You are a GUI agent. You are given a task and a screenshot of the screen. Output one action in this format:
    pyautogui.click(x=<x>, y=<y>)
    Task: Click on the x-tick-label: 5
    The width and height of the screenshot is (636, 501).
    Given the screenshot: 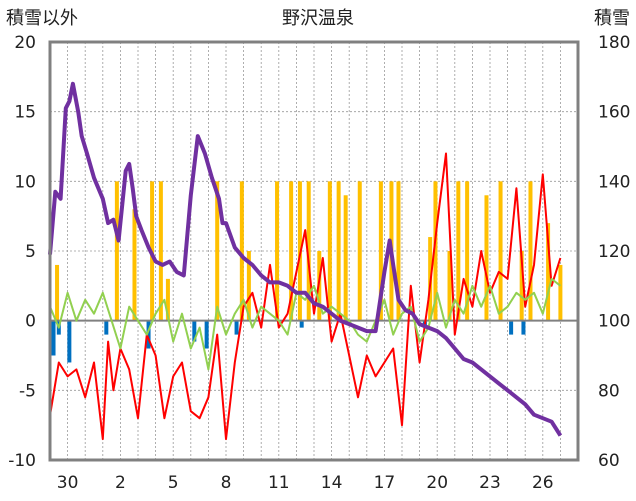 What is the action you would take?
    pyautogui.click(x=173, y=483)
    